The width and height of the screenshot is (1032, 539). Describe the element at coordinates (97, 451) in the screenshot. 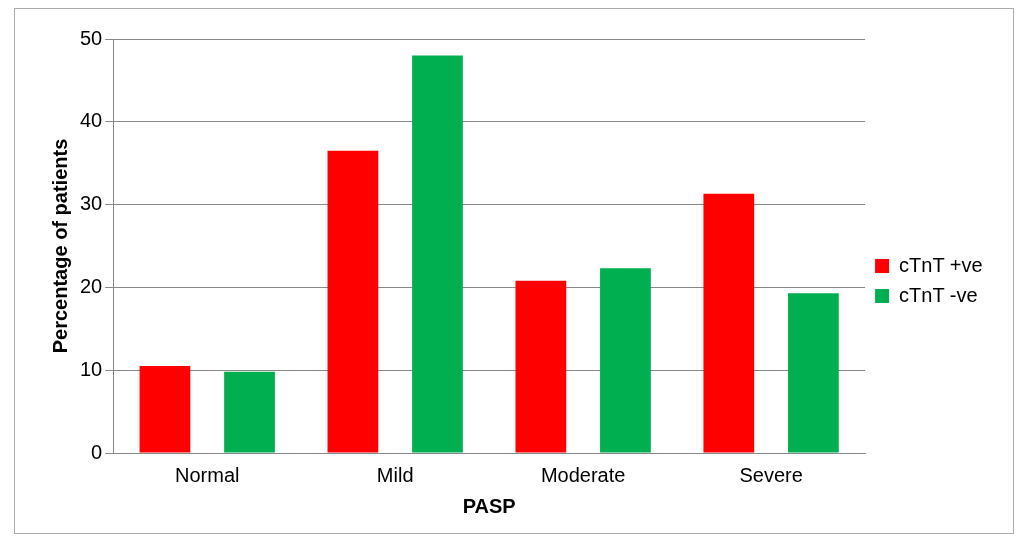

I see `y-tick-label: 0` at that location.